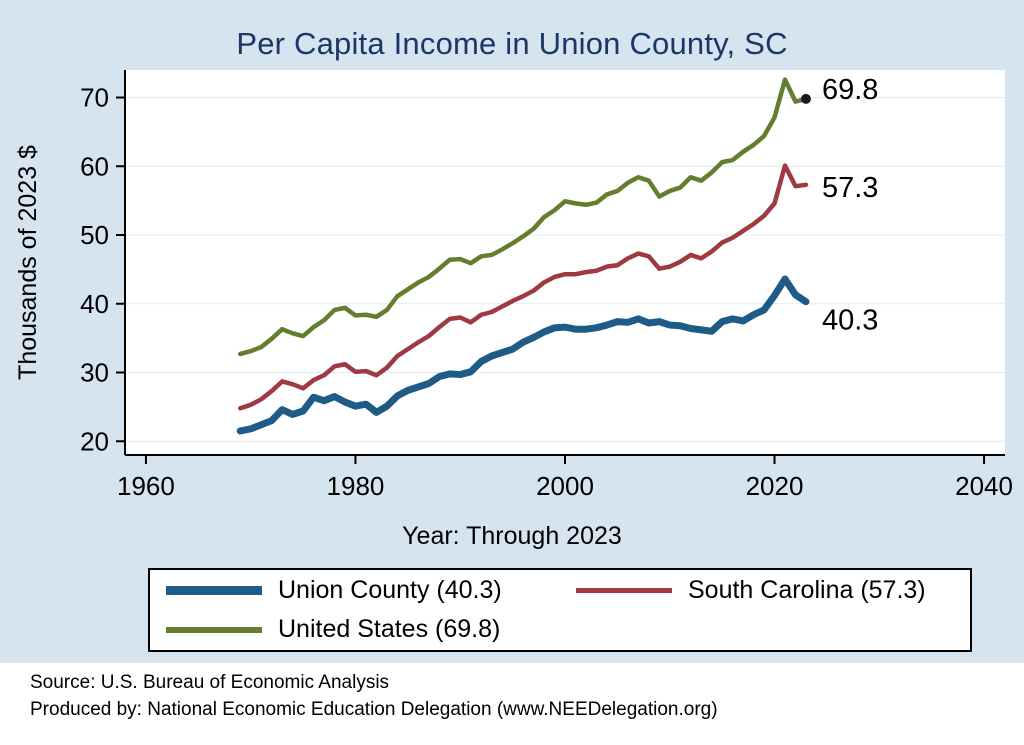 This screenshot has height=745, width=1024. I want to click on x-tick-label: 2020, so click(775, 486).